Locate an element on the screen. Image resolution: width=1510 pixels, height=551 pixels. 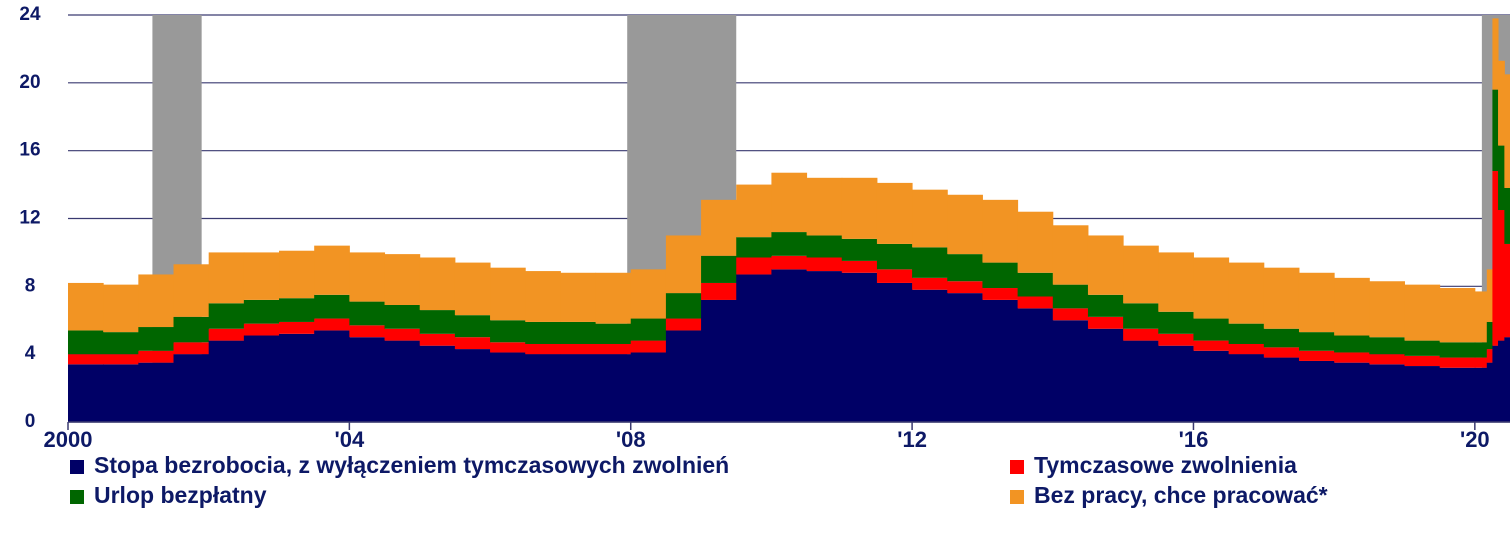
legend-label: Bez pracy, chce pracować* is located at coordinates (1181, 495).